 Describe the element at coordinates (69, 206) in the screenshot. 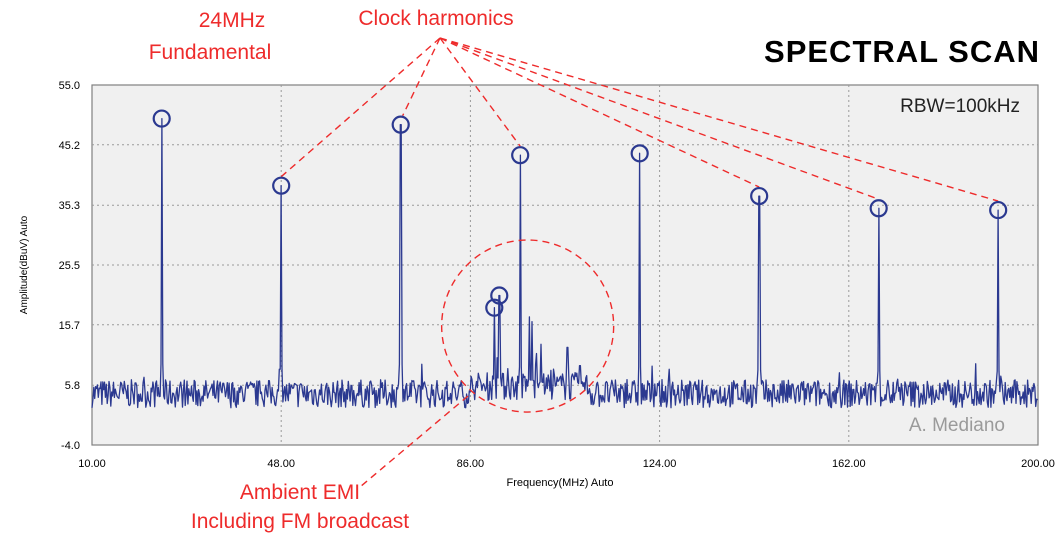

I see `y-tick-label: 35.3` at that location.